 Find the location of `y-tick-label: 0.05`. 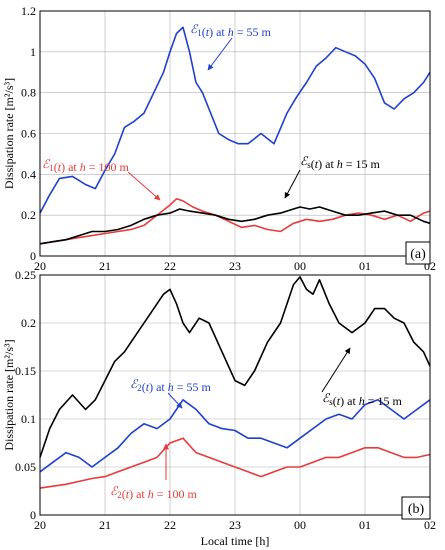

y-tick-label: 0.05 is located at coordinates (25, 467).